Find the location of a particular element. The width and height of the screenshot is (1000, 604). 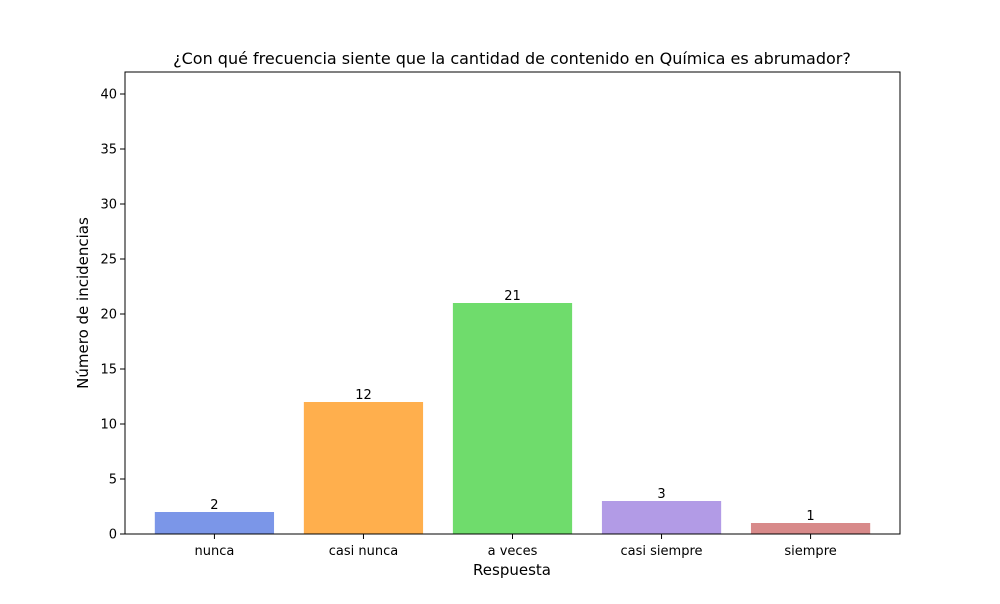

y-axis-label: Número de incidencias is located at coordinates (83, 303).